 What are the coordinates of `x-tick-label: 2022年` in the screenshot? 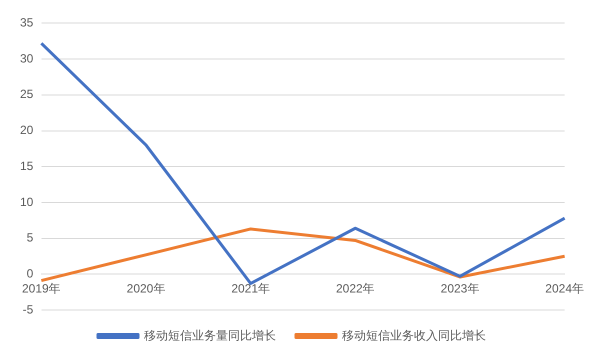 It's located at (355, 289).